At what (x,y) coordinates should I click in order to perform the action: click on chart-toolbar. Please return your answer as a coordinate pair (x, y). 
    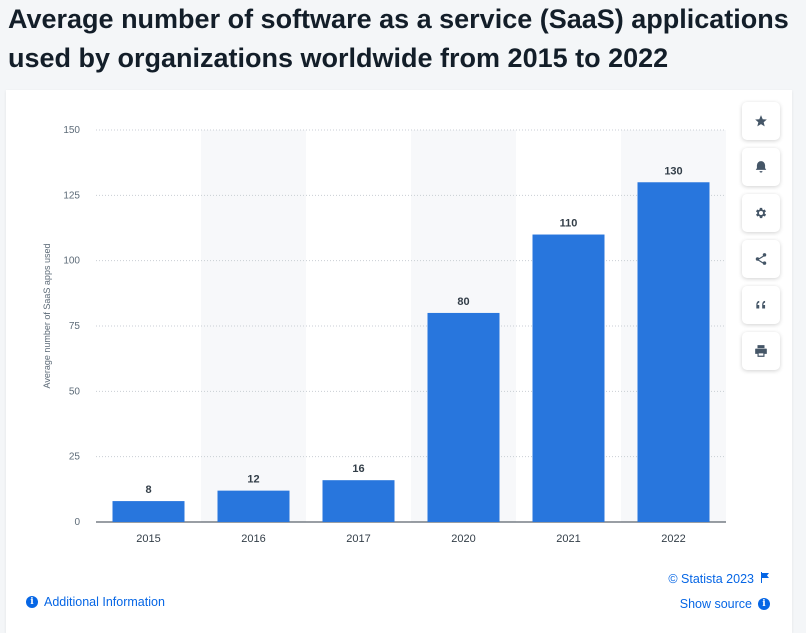
    Looking at the image, I should click on (761, 240).